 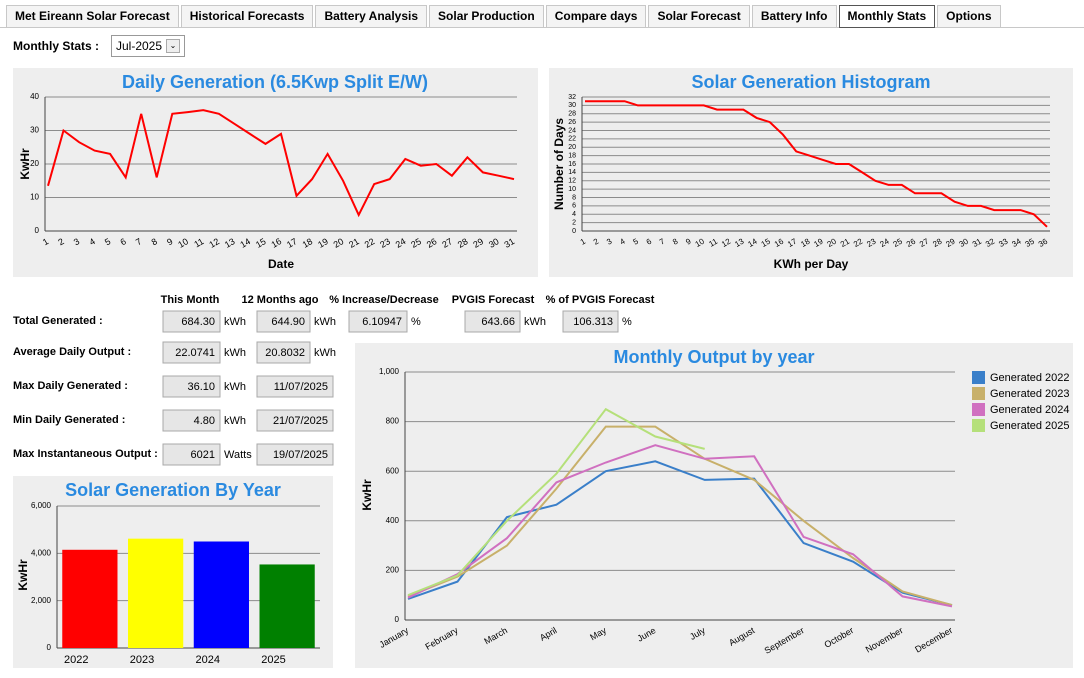 I want to click on month-dropdown: Jul-2025 ⌄, so click(x=148, y=46).